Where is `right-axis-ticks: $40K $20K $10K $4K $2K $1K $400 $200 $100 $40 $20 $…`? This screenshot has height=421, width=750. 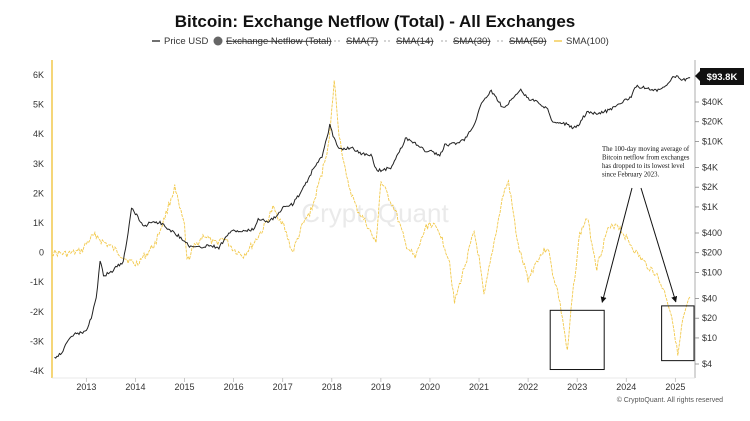
right-axis-ticks: $40K $20K $10K $4K $2K $1K $400 $200 $100 $40 $20 $… is located at coordinates (709, 233).